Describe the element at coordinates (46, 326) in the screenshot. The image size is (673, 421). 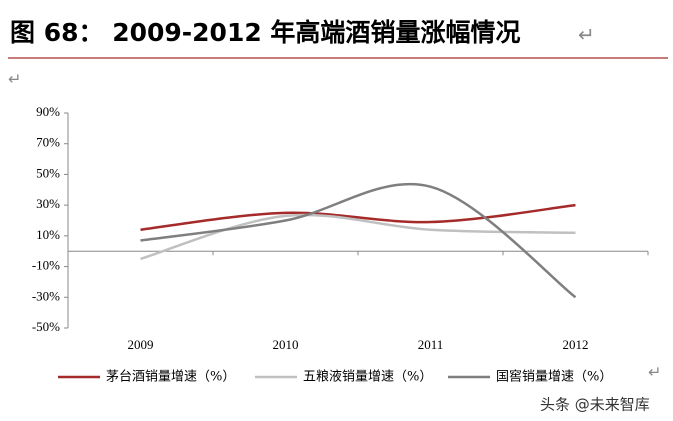
I see `y-tick-label: -50%` at that location.